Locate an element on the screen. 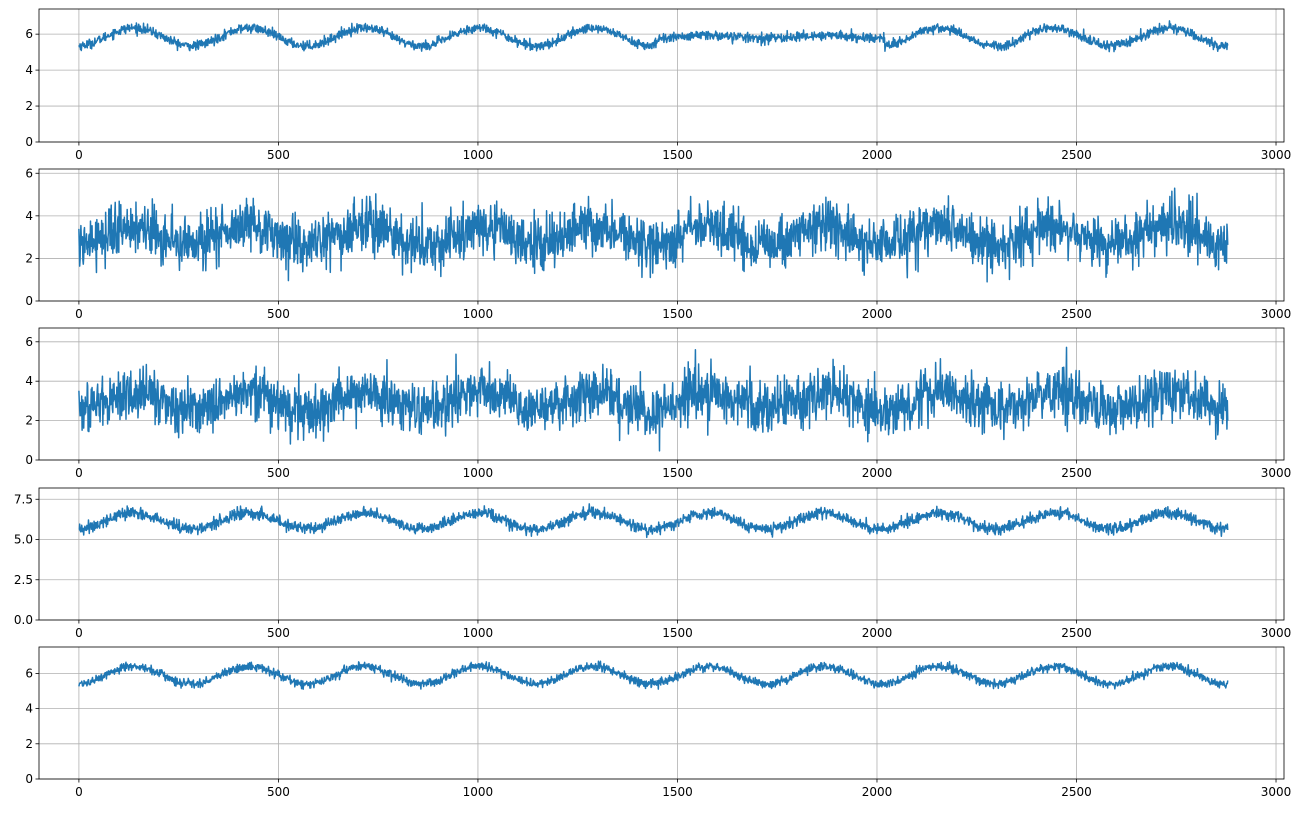  y-tick-label: 0.0 is located at coordinates (23, 620).